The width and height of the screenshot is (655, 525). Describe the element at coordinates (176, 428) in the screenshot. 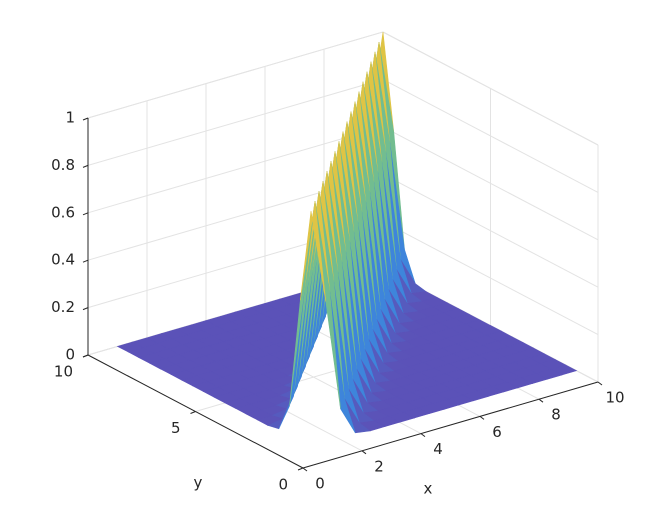

I see `y-tick-label: 5` at that location.